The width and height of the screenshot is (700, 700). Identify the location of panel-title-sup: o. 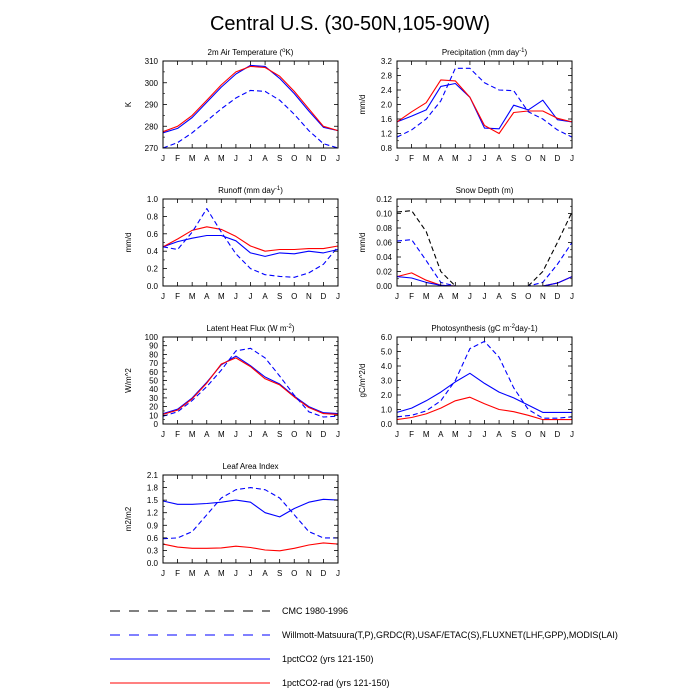
(284, 51).